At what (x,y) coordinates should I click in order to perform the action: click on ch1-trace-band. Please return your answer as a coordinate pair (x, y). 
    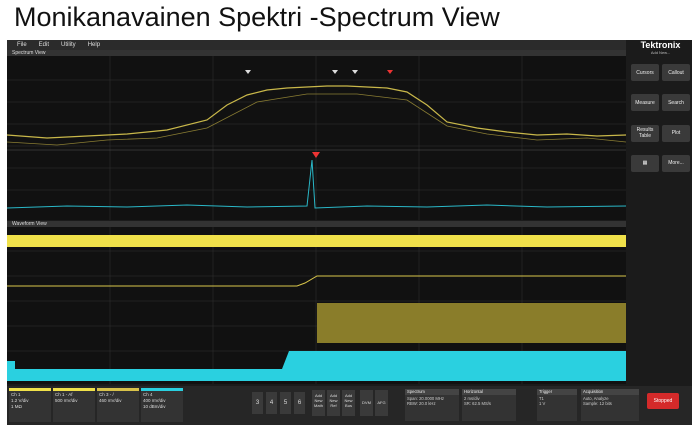
    Looking at the image, I should click on (316, 241).